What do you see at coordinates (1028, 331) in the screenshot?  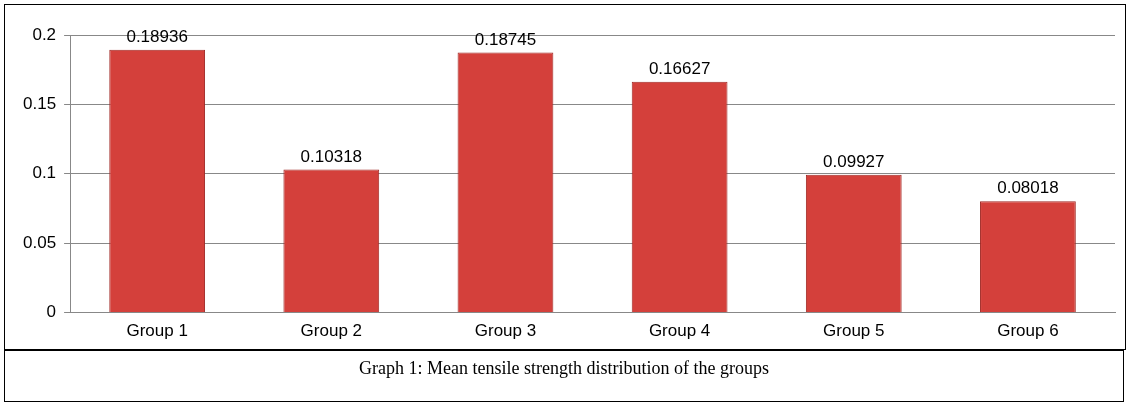 I see `x-tick-label: Group 6` at bounding box center [1028, 331].